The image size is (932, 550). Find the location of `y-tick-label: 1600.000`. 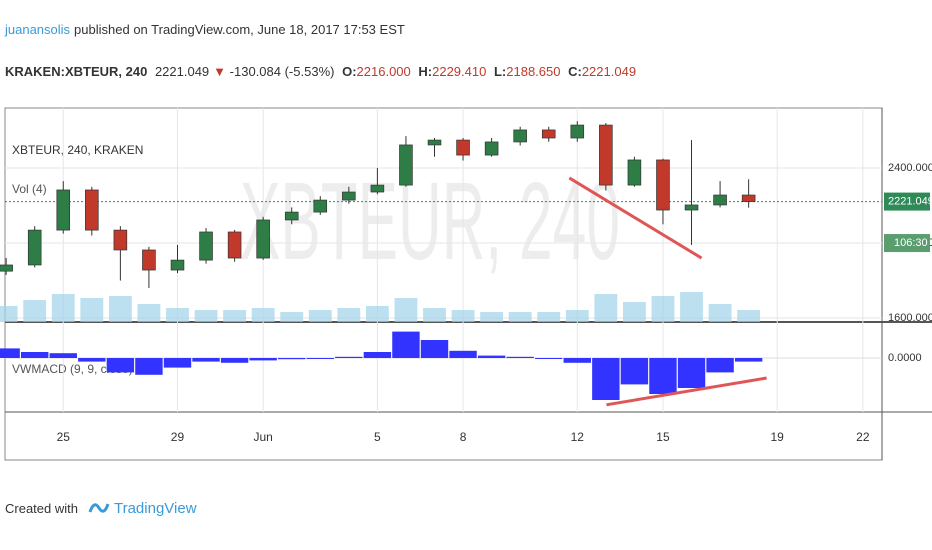

y-tick-label: 1600.000 is located at coordinates (910, 318).